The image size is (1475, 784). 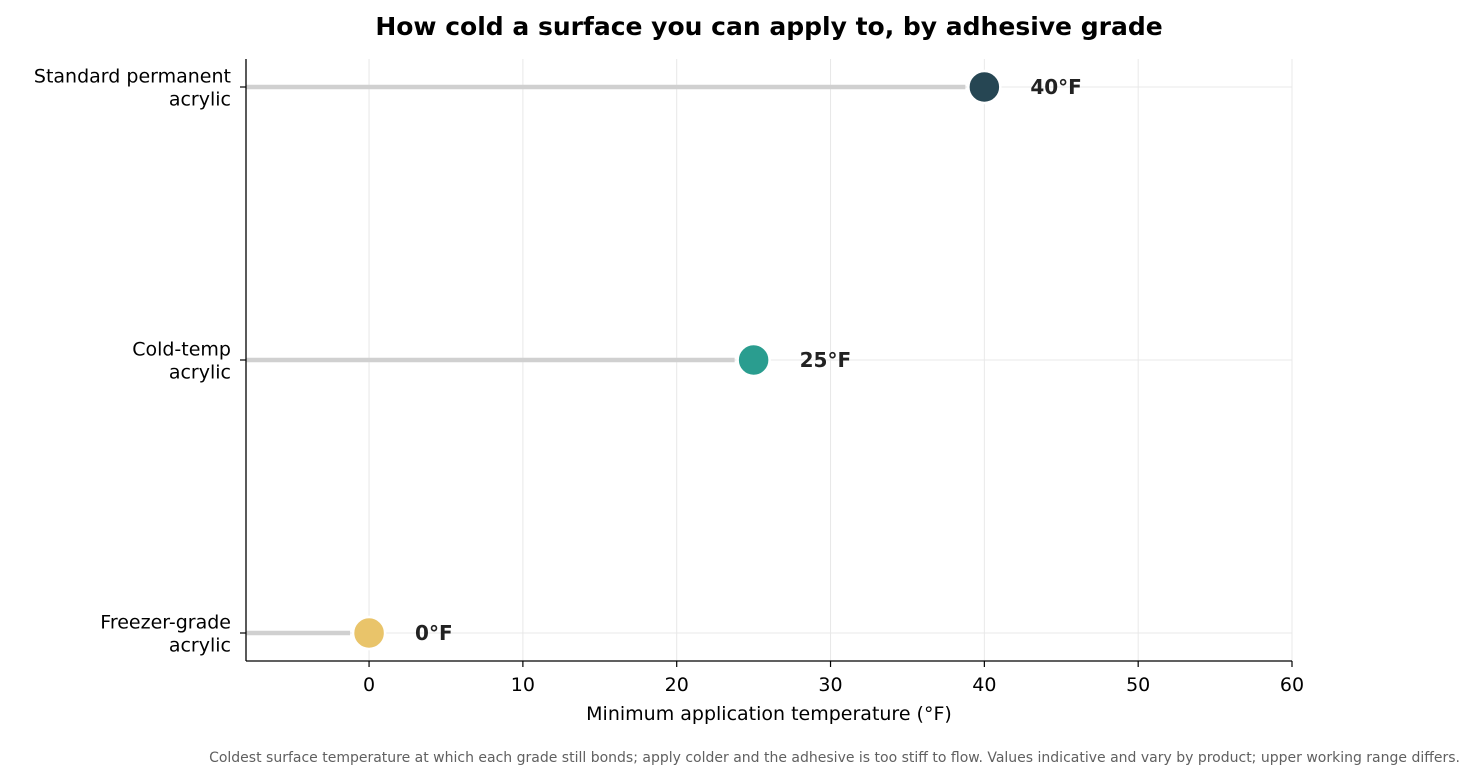 I want to click on value-label: 25°F, so click(x=826, y=360).